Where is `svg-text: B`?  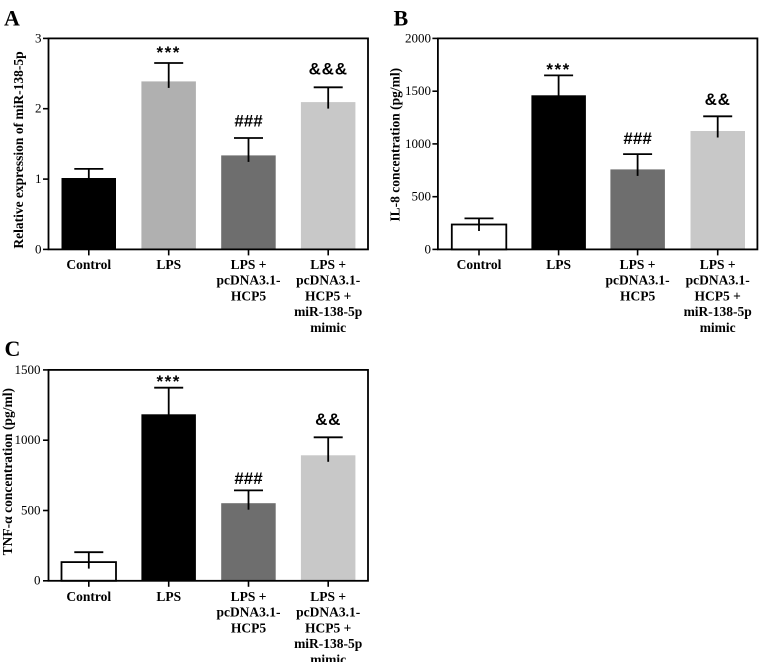
svg-text: B is located at coordinates (401, 17).